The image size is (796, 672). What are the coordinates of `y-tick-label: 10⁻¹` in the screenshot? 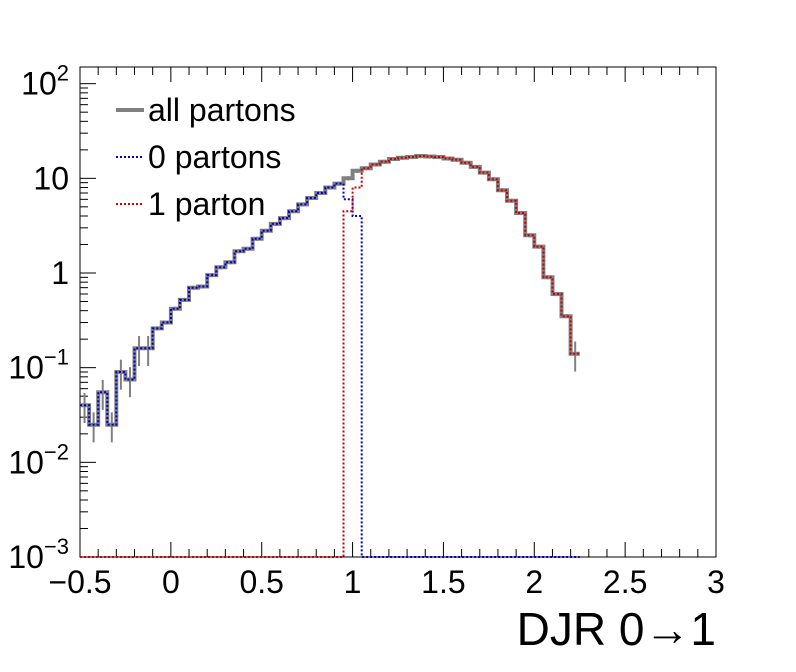 It's located at (38, 365).